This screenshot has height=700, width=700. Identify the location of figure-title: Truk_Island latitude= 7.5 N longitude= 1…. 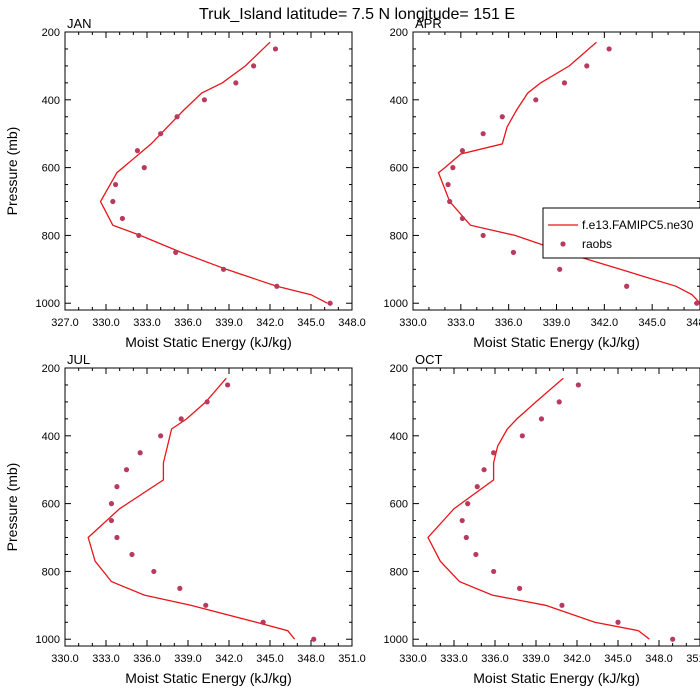
(357, 14).